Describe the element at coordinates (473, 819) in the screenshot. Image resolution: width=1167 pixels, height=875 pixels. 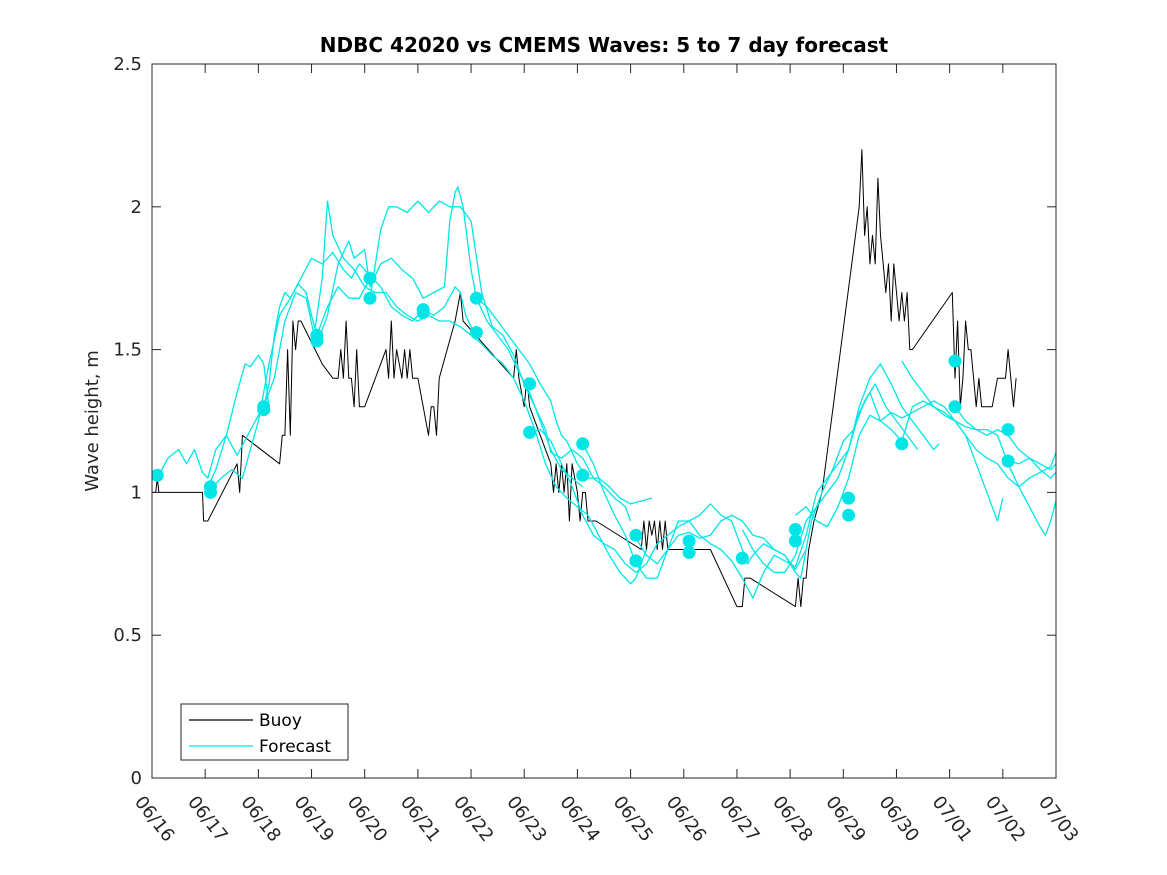
I see `x-tick-label: 06/22` at that location.